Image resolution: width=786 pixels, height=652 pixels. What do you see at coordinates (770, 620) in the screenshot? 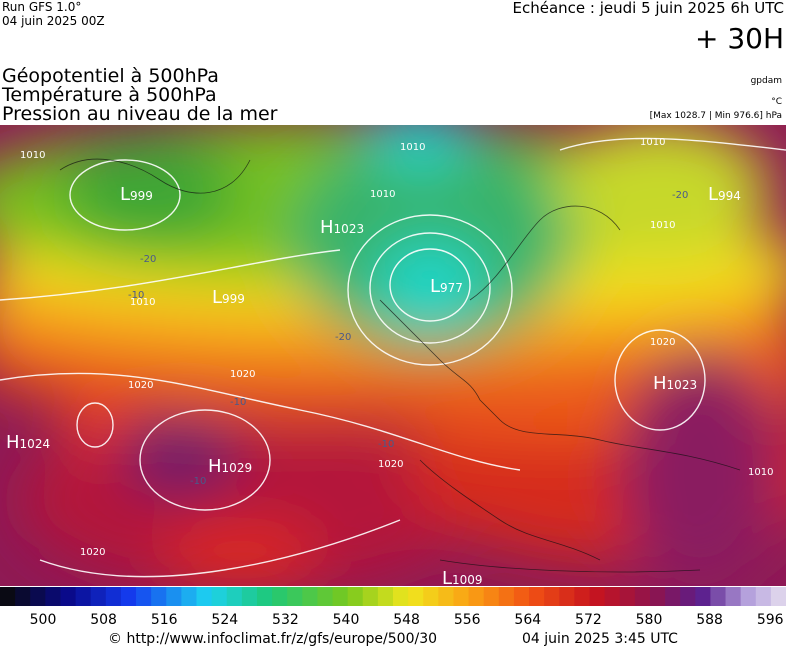
I see `colorbar-tick: 596` at bounding box center [770, 620].